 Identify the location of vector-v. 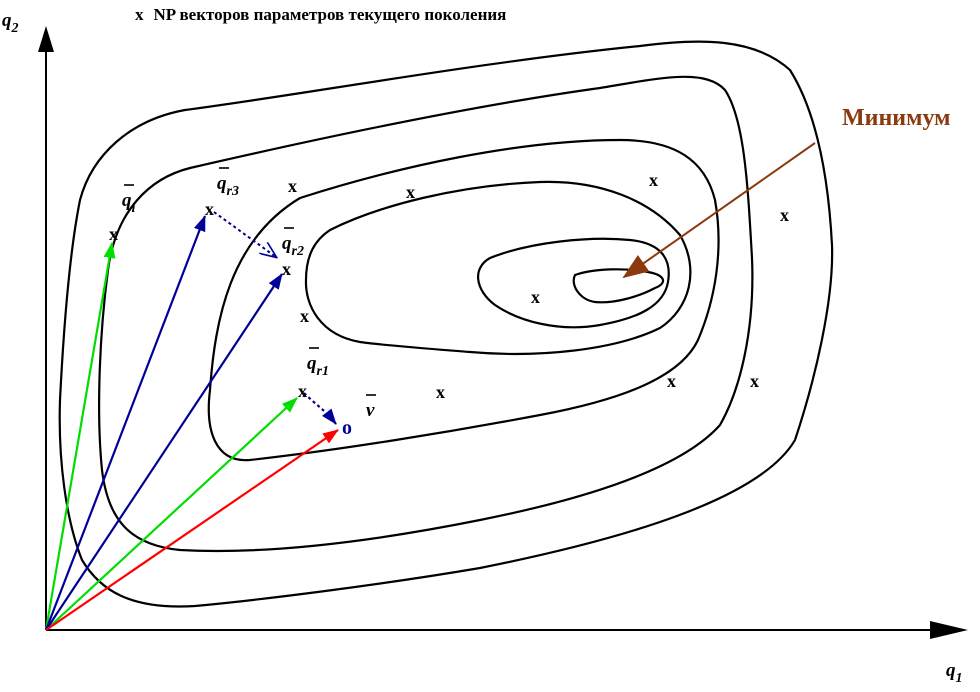
(192, 530).